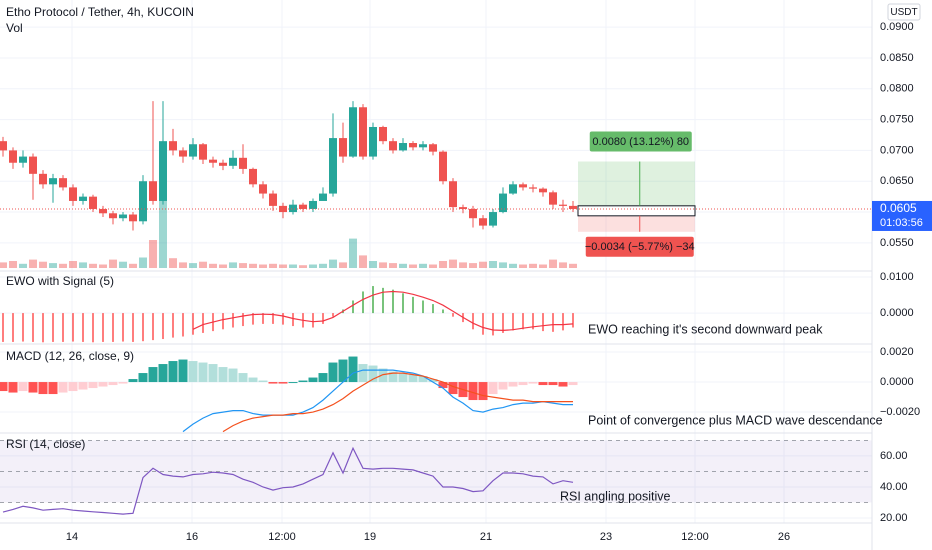 The image size is (932, 550). I want to click on y-tick-label: −0.0020, so click(900, 412).